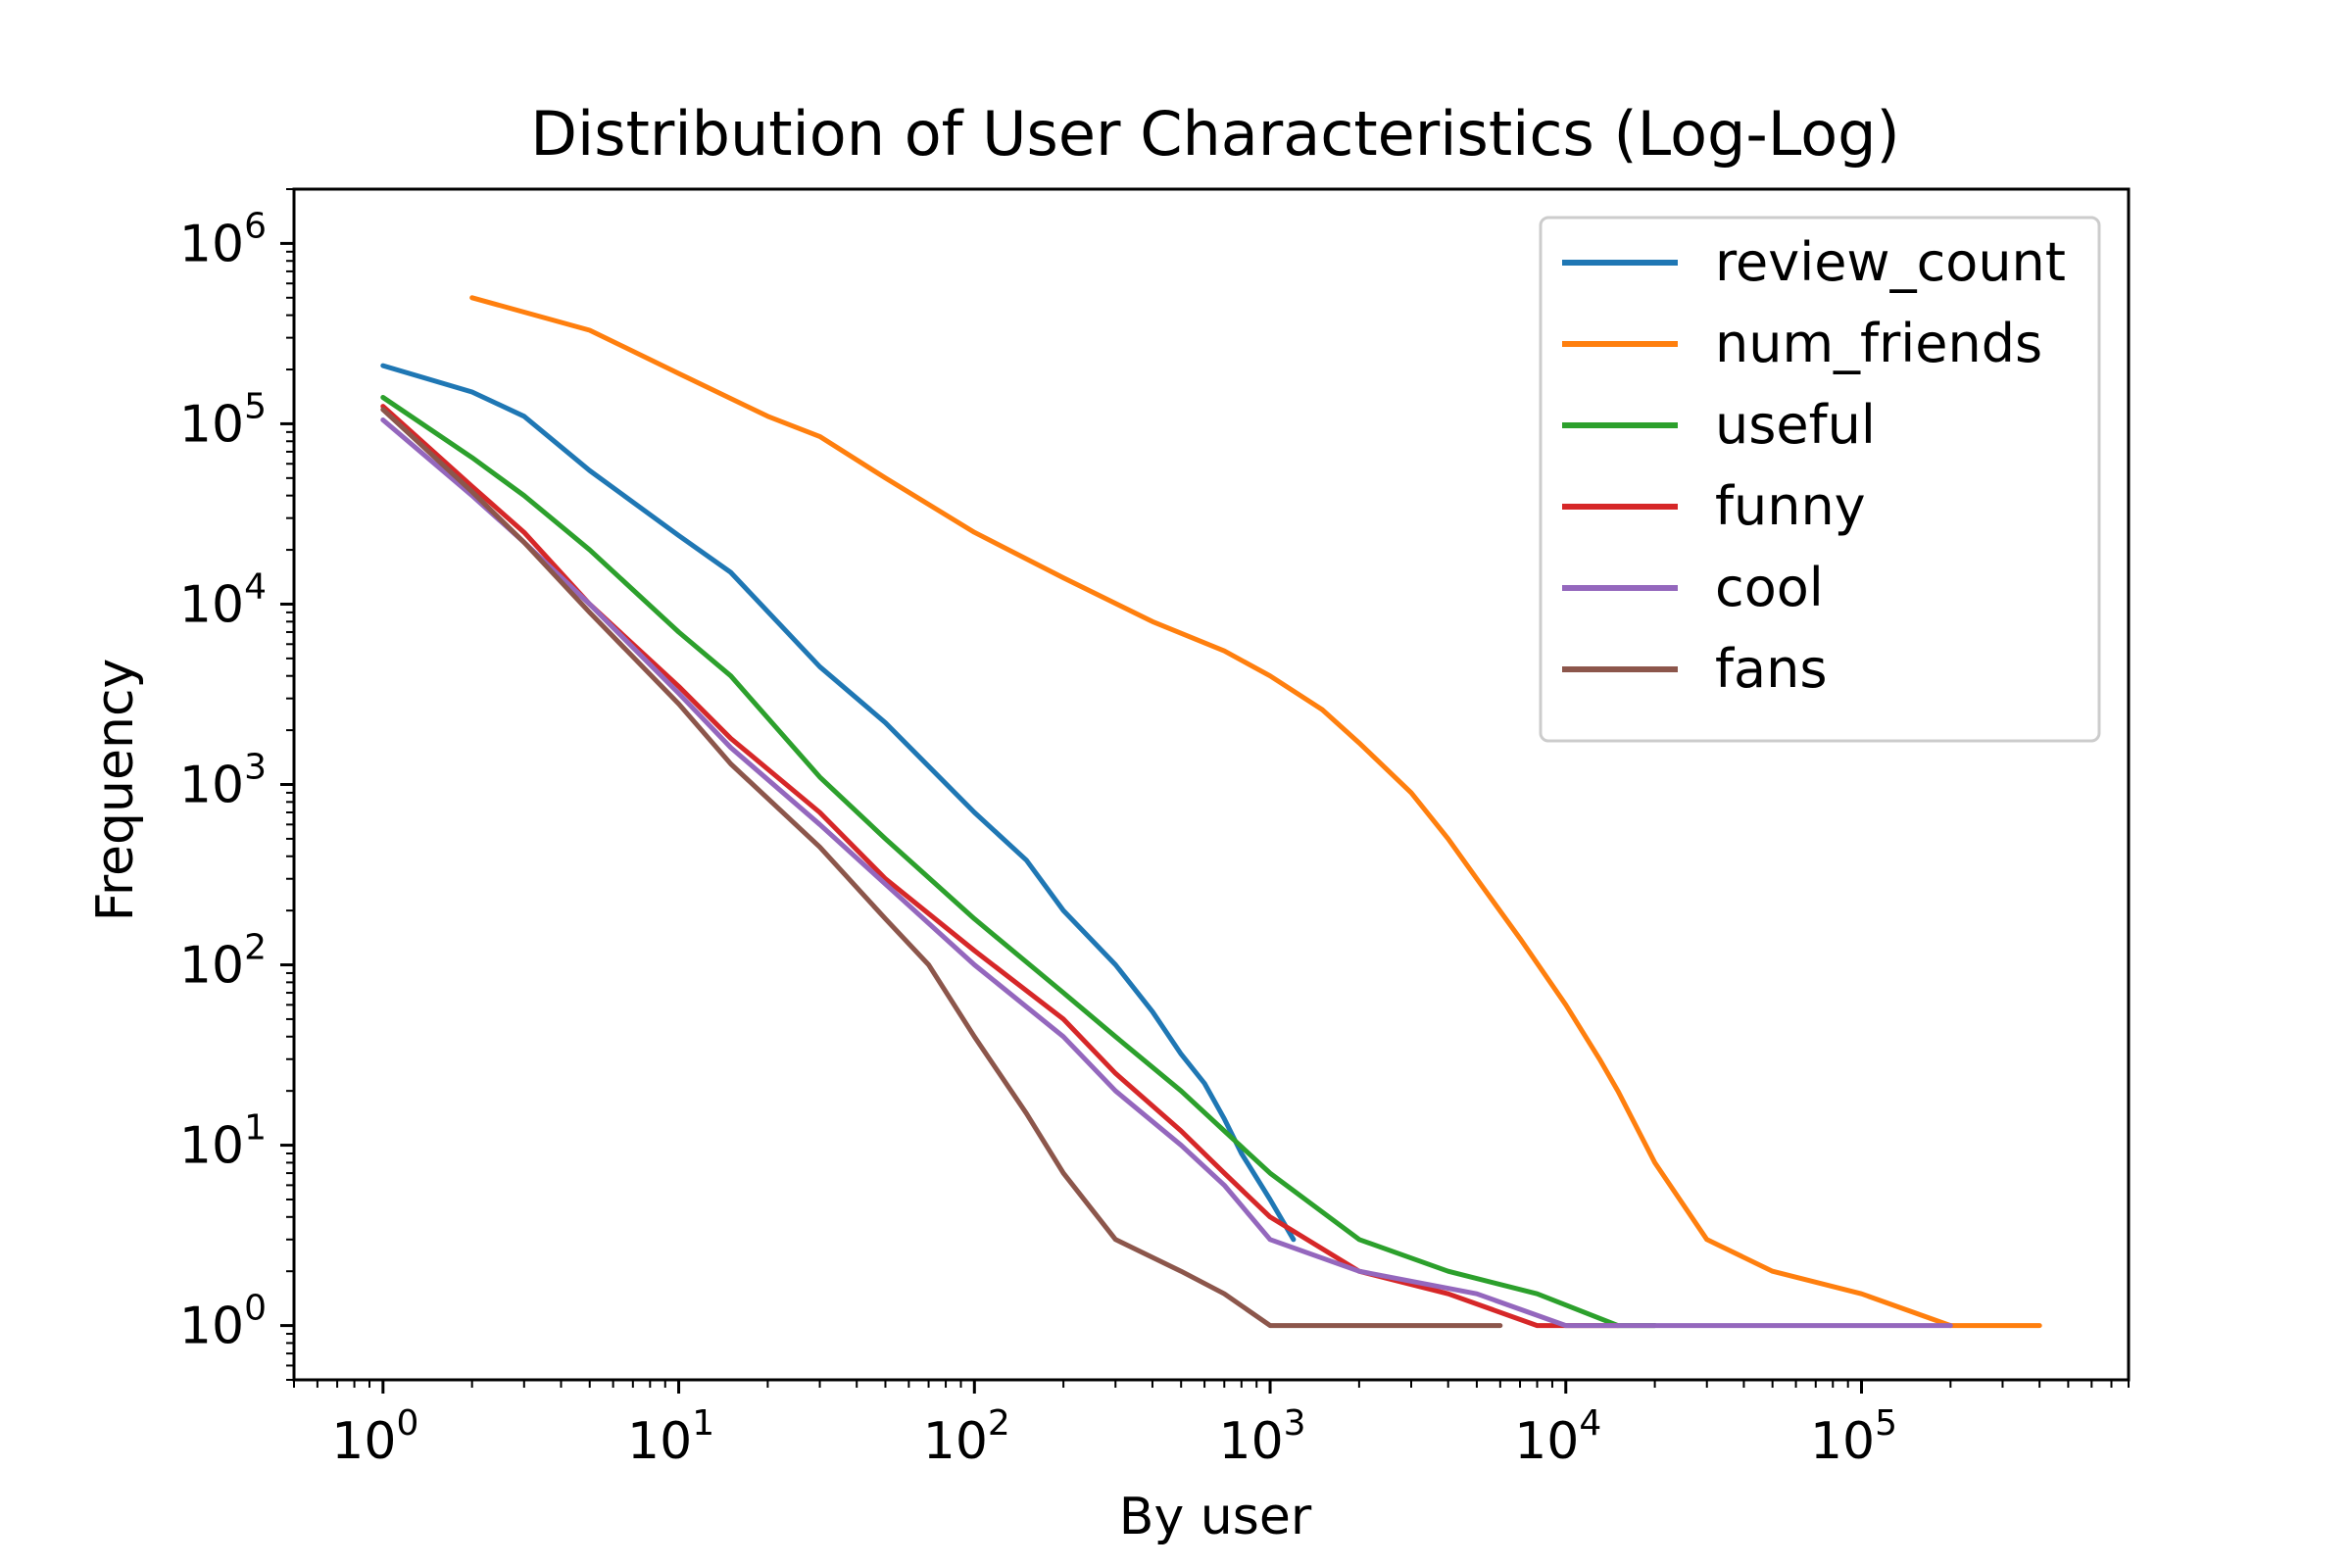 The height and width of the screenshot is (1568, 2352). Describe the element at coordinates (223, 600) in the screenshot. I see `y-tick-label: 10⁴` at that location.